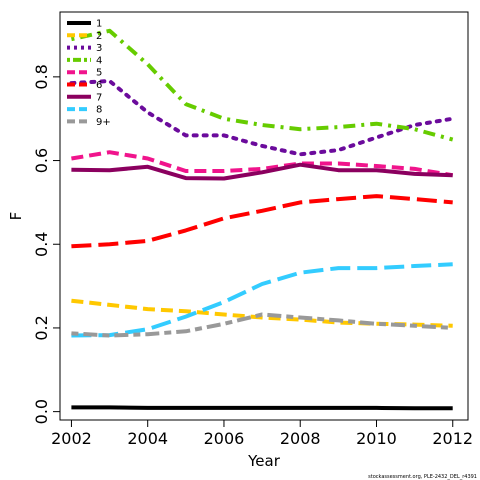 The image size is (480, 480). I want to click on x-tick-label: 2004, so click(147, 438).